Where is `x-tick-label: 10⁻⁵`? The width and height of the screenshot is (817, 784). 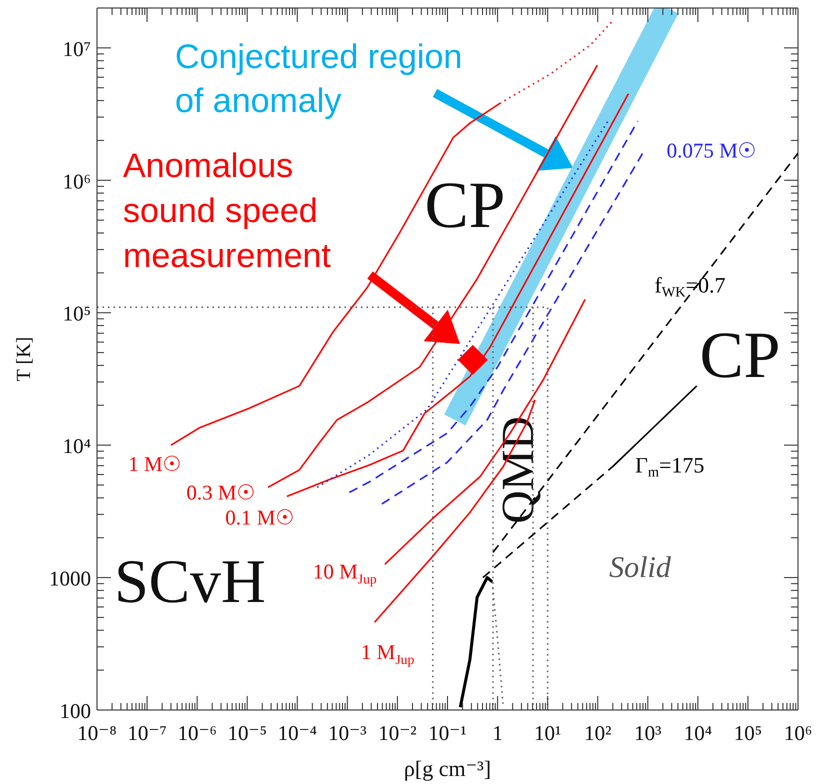 x-tick-label: 10⁻⁵ is located at coordinates (247, 733).